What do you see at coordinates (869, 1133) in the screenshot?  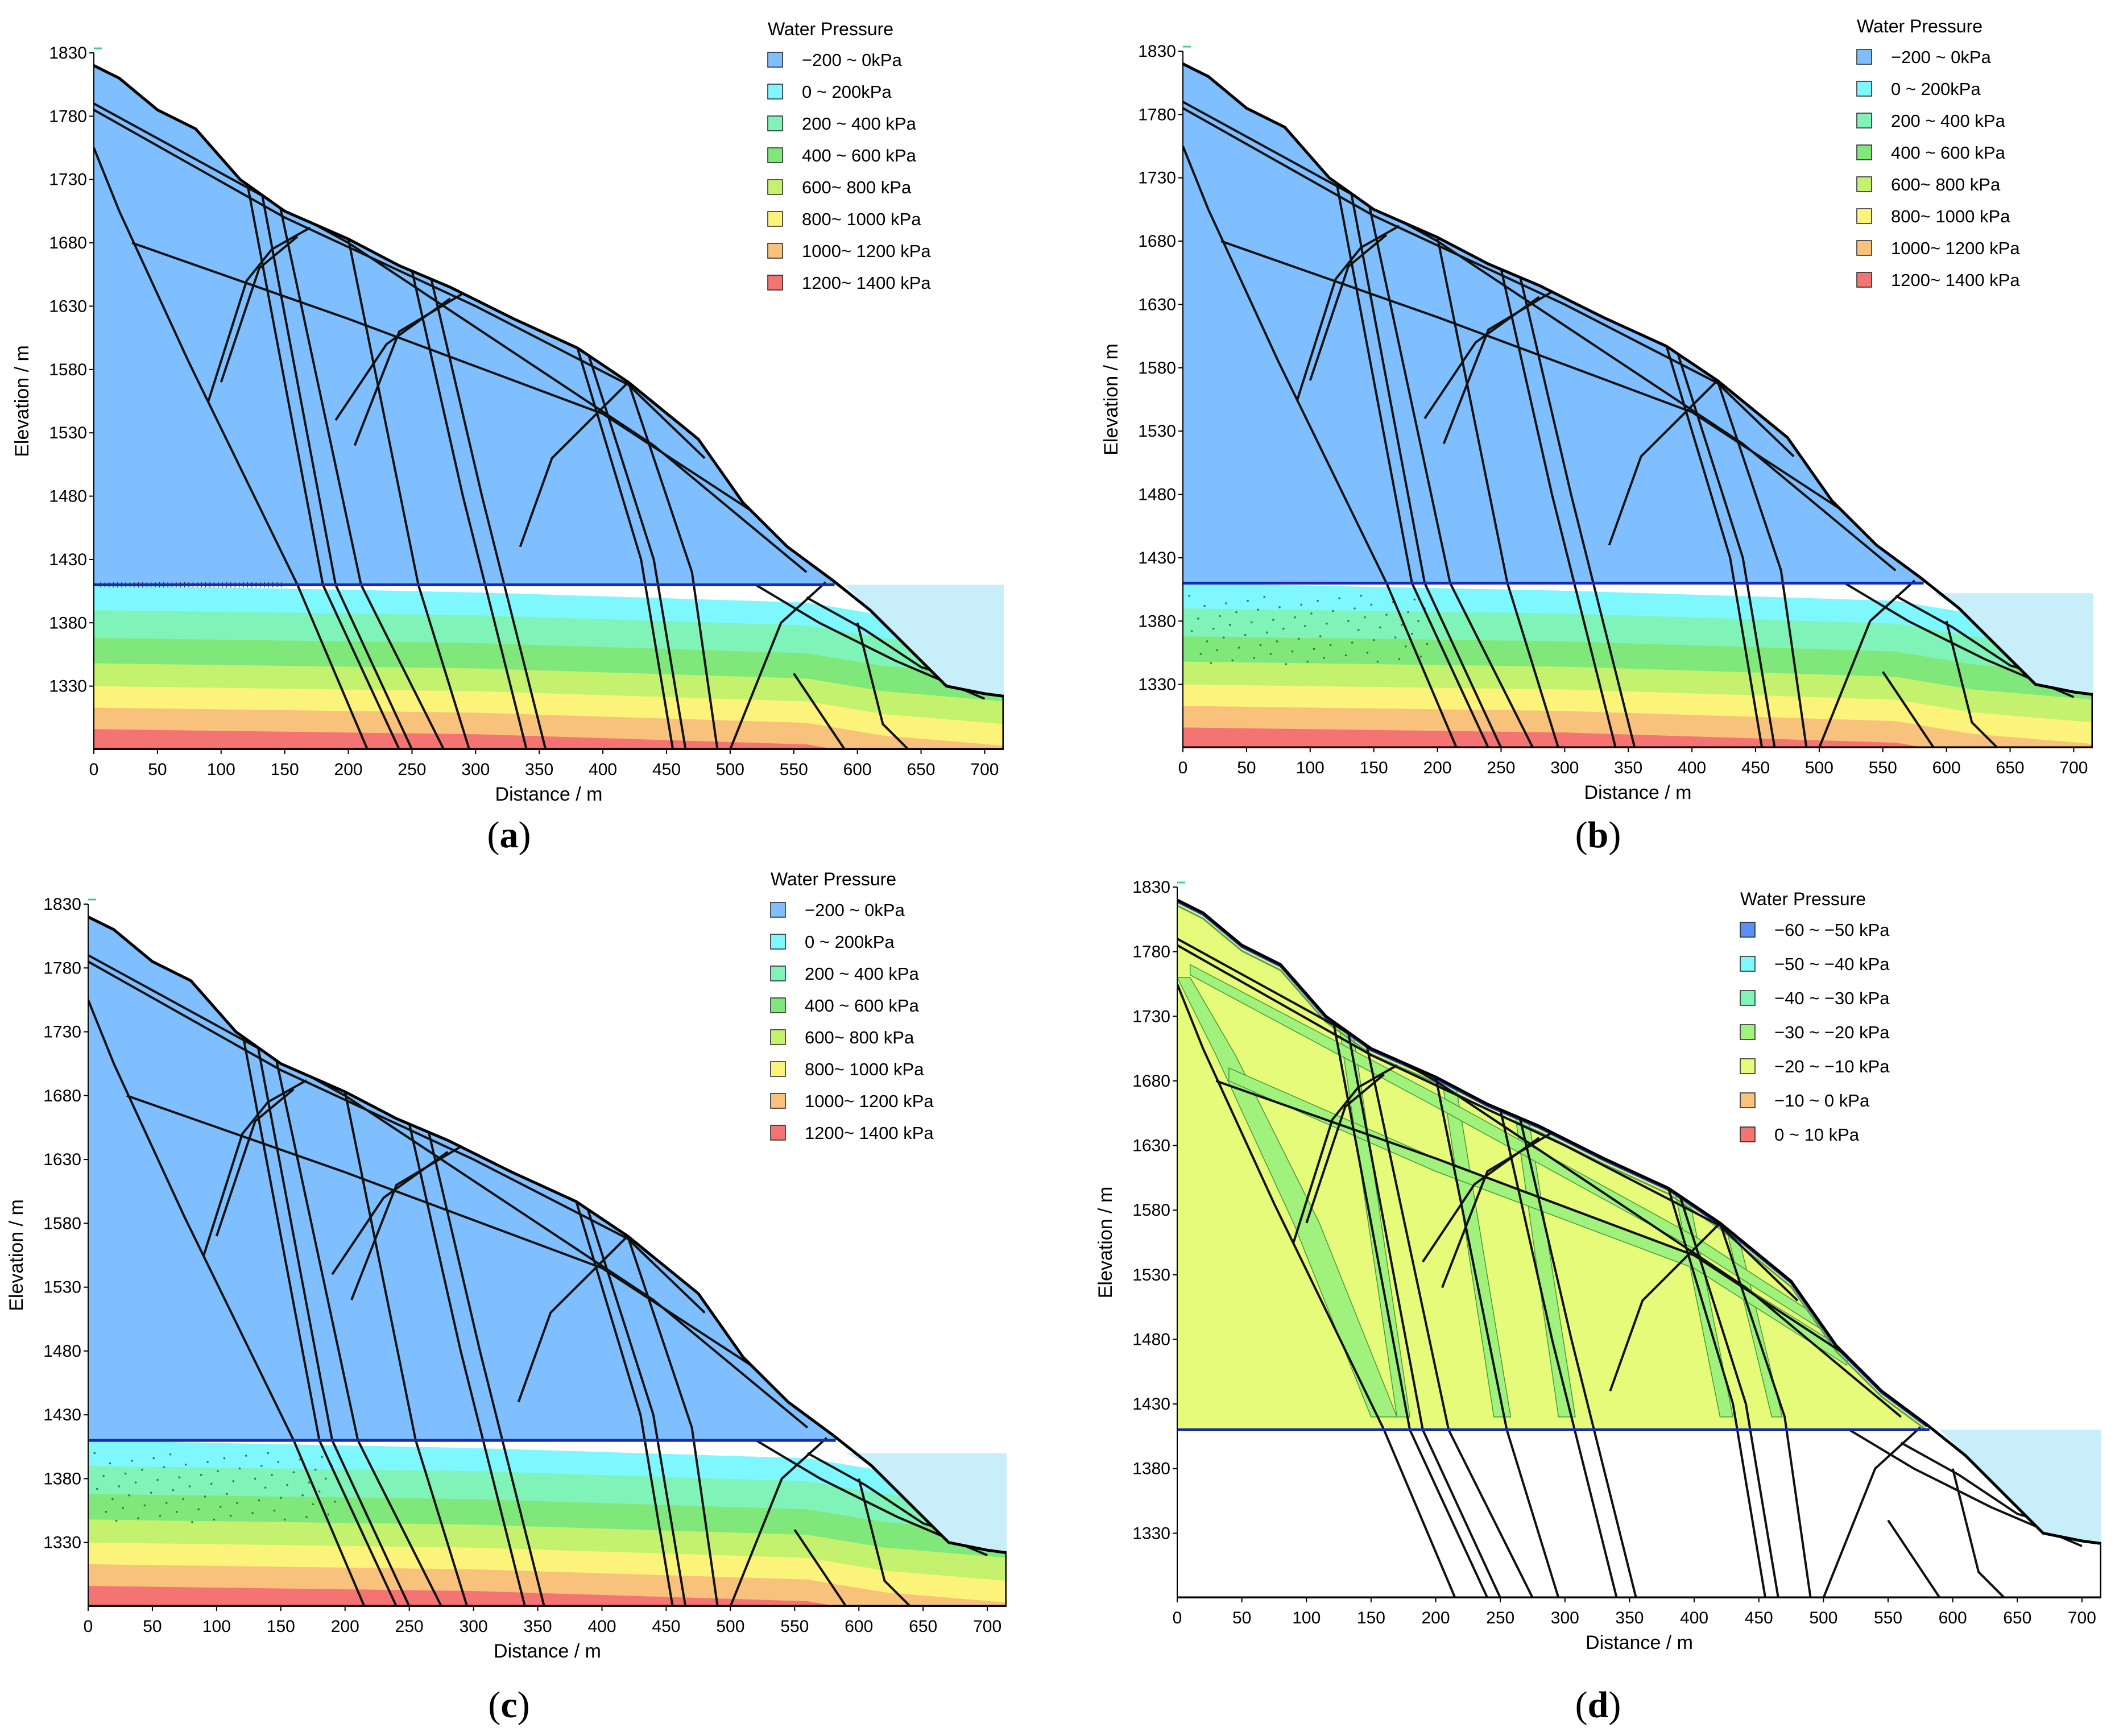 I see `legend-label: 1200~ 1400 kPa` at bounding box center [869, 1133].